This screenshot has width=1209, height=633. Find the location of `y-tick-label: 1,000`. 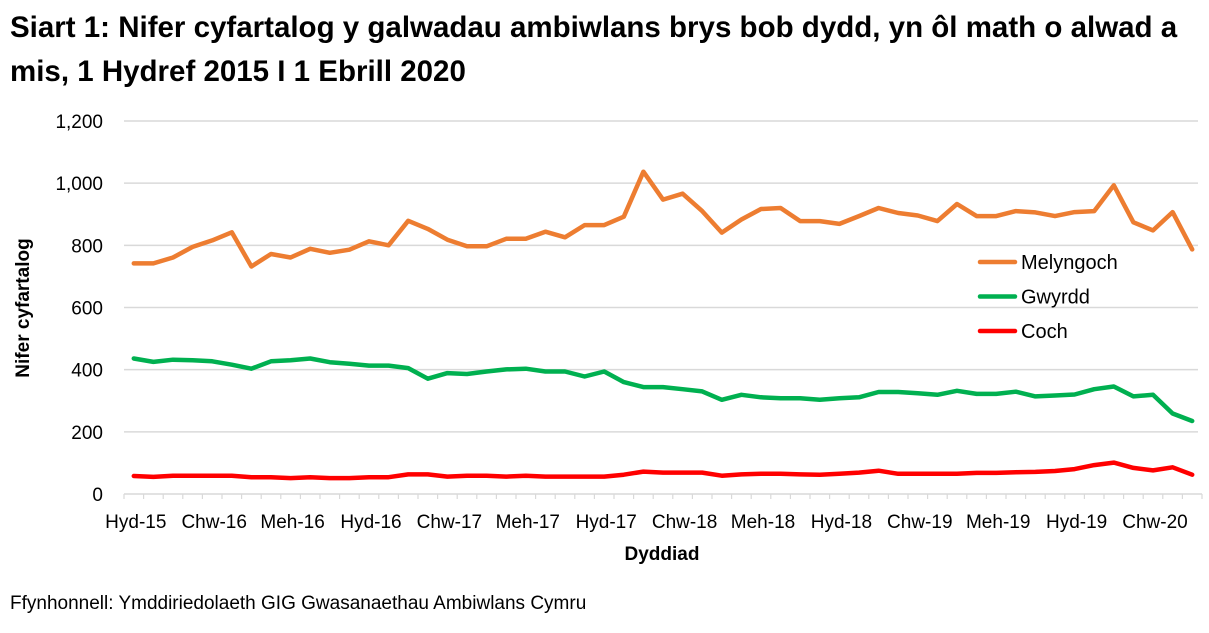

y-tick-label: 1,000 is located at coordinates (79, 184).